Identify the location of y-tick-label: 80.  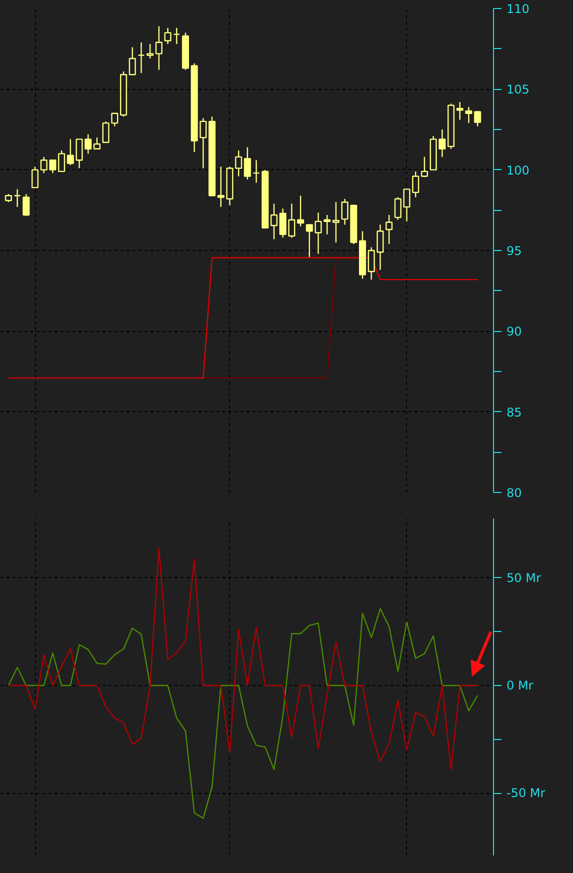
(514, 493).